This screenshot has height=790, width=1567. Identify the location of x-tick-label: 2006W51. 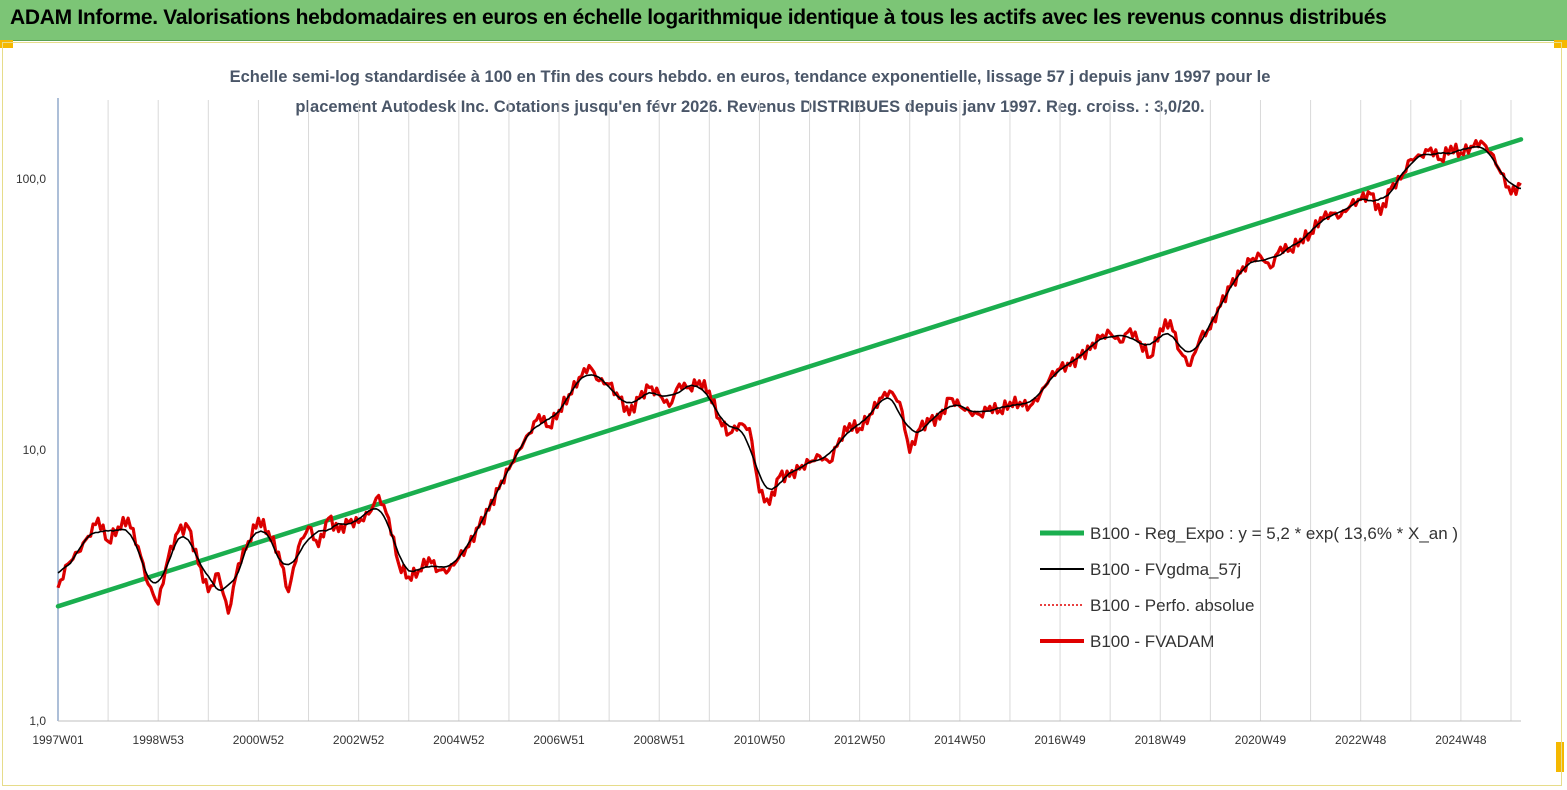
(559, 740).